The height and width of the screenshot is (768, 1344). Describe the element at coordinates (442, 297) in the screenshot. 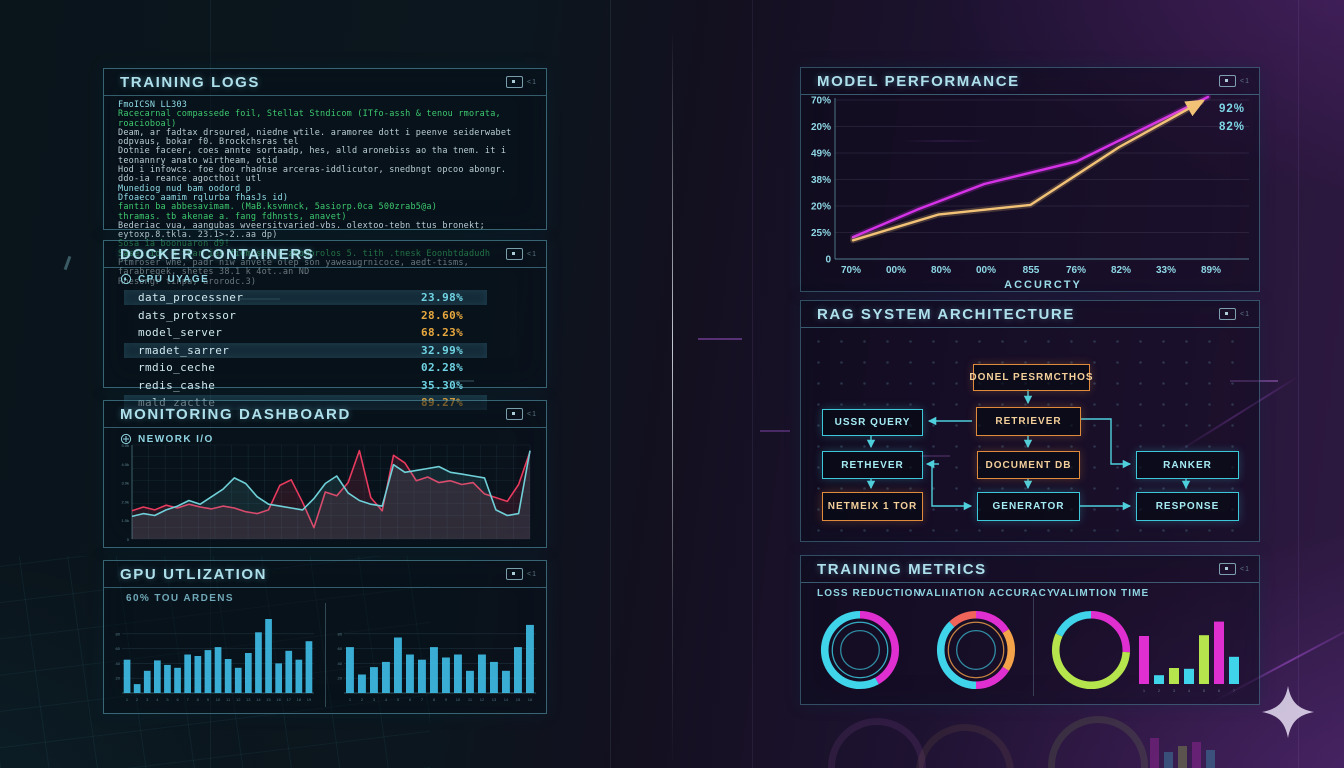

I see `cpu-usage-value: 23.98%` at that location.